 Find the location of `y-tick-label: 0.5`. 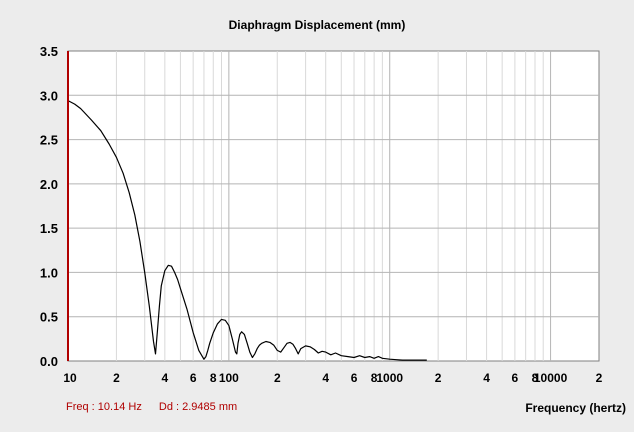

y-tick-label: 0.5 is located at coordinates (49, 317).